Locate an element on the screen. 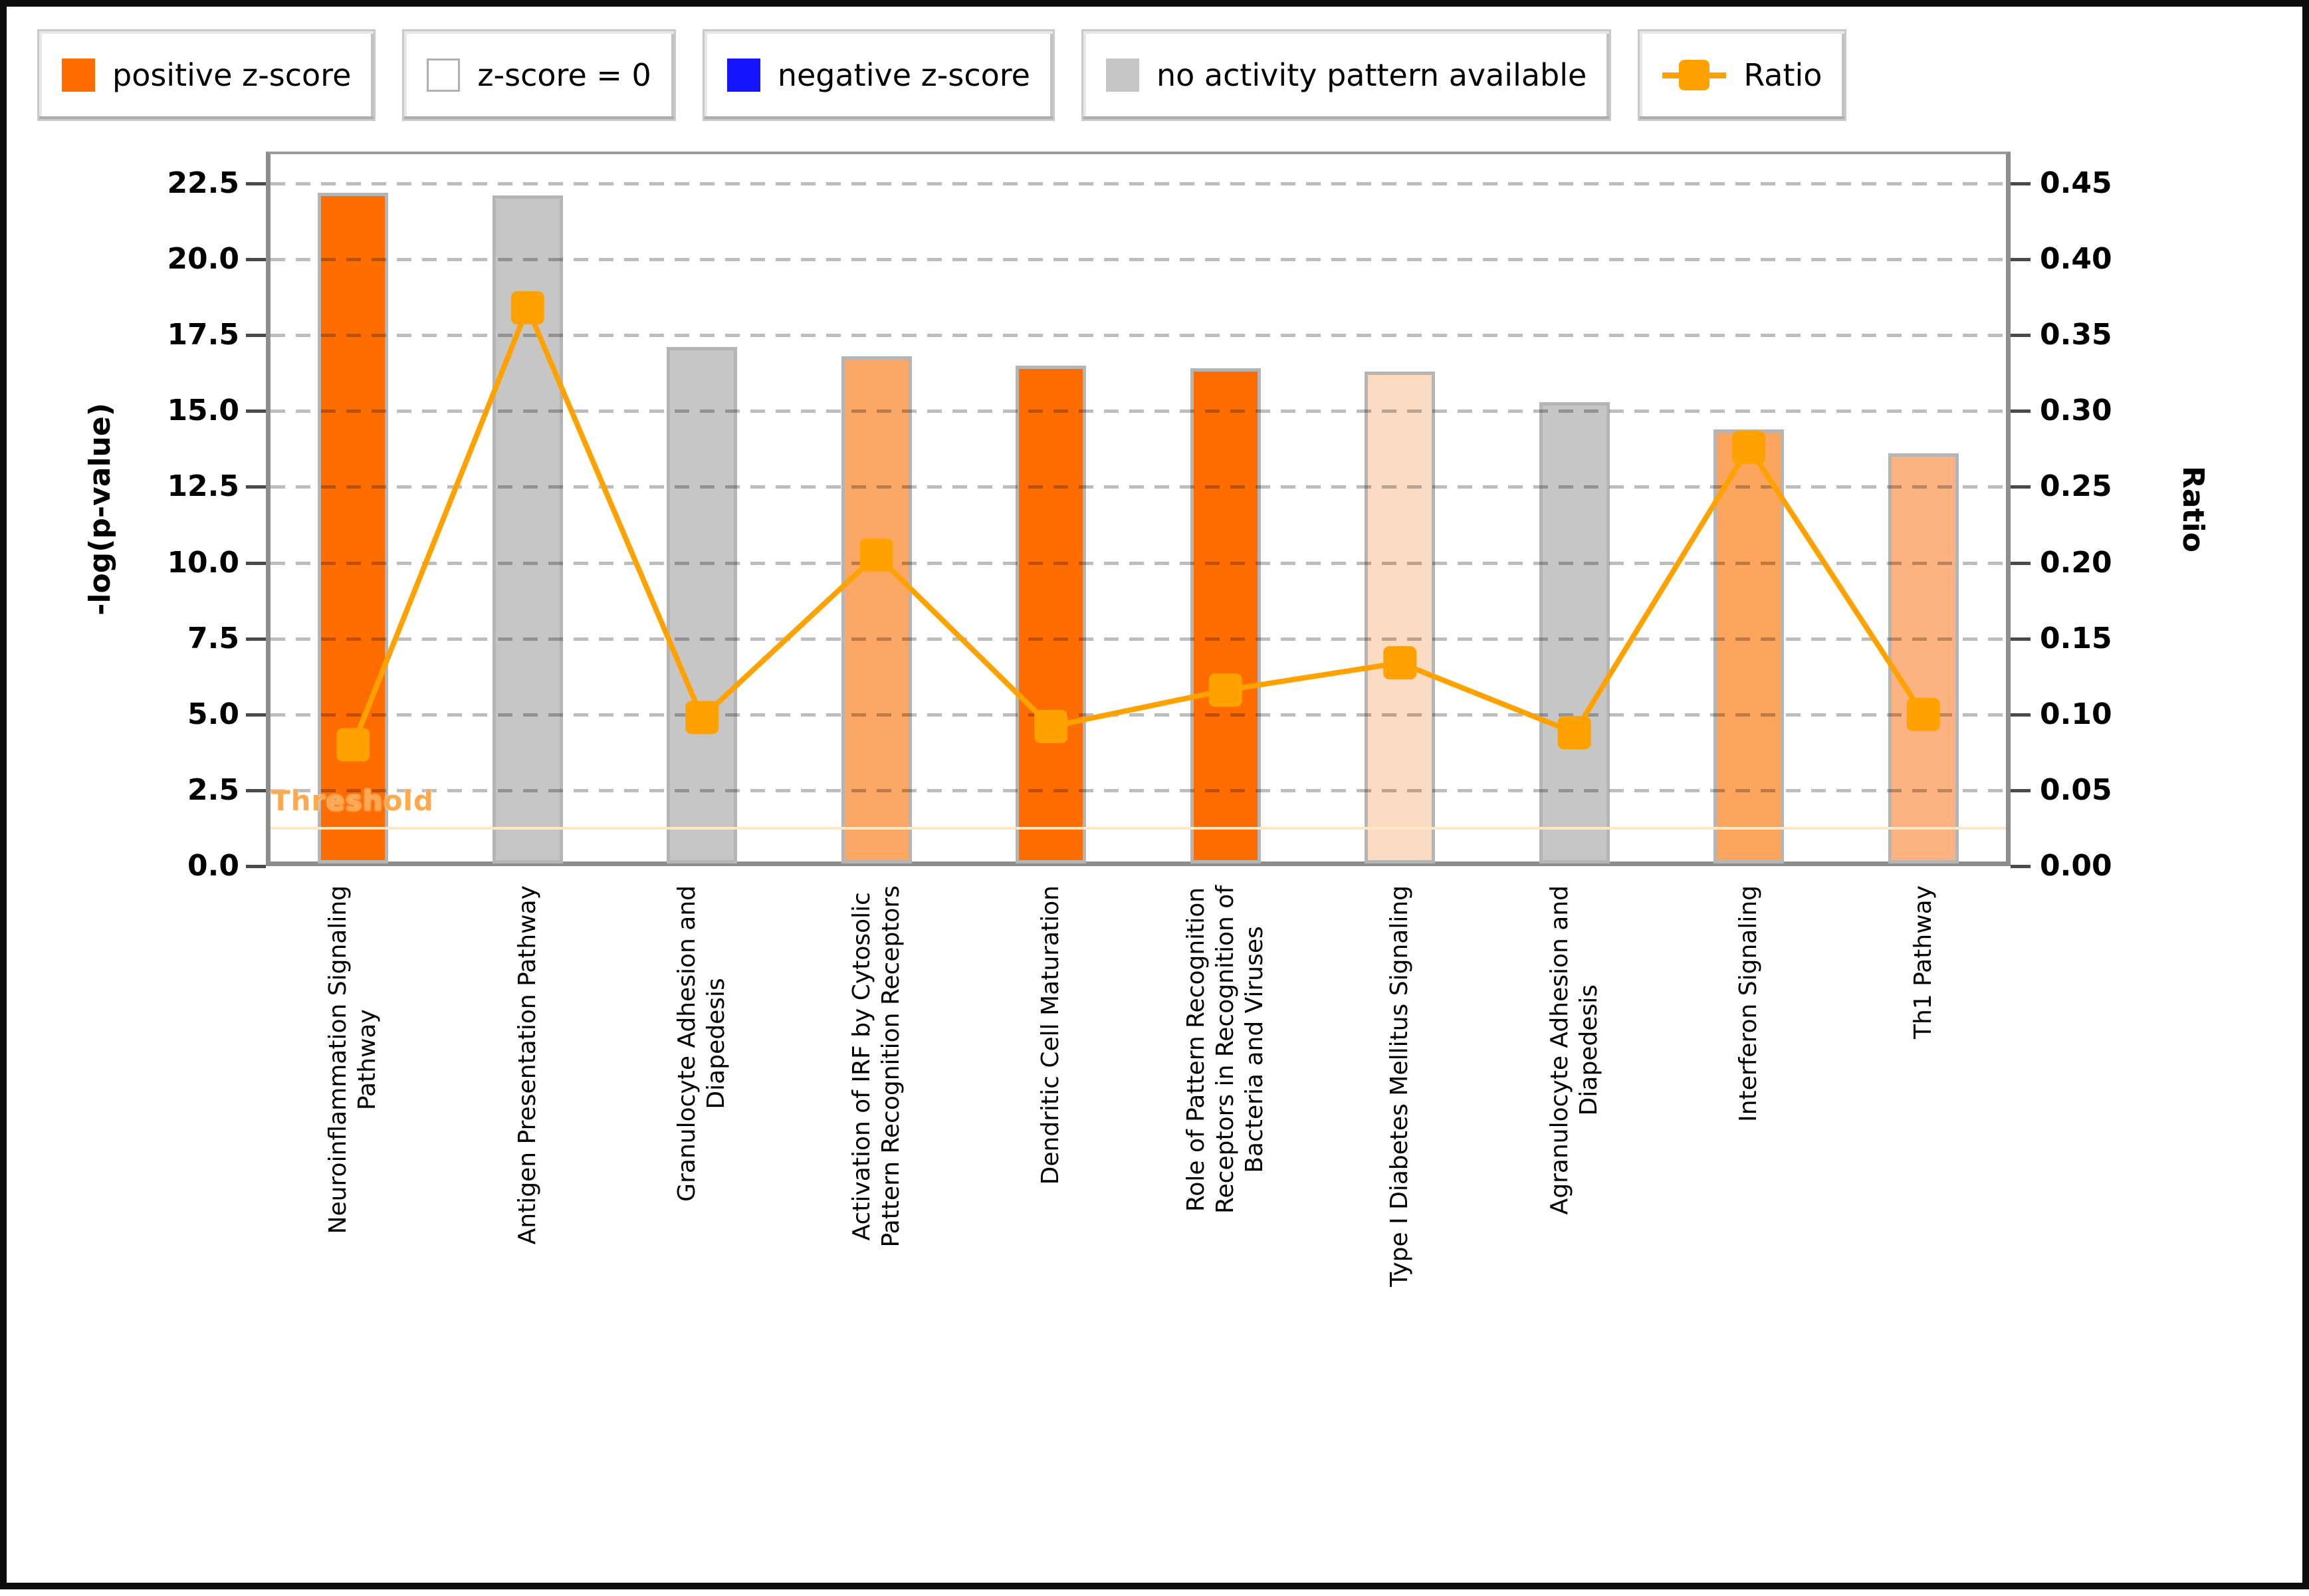 This screenshot has width=2309, height=1596. legend-label: positive z-score is located at coordinates (232, 75).